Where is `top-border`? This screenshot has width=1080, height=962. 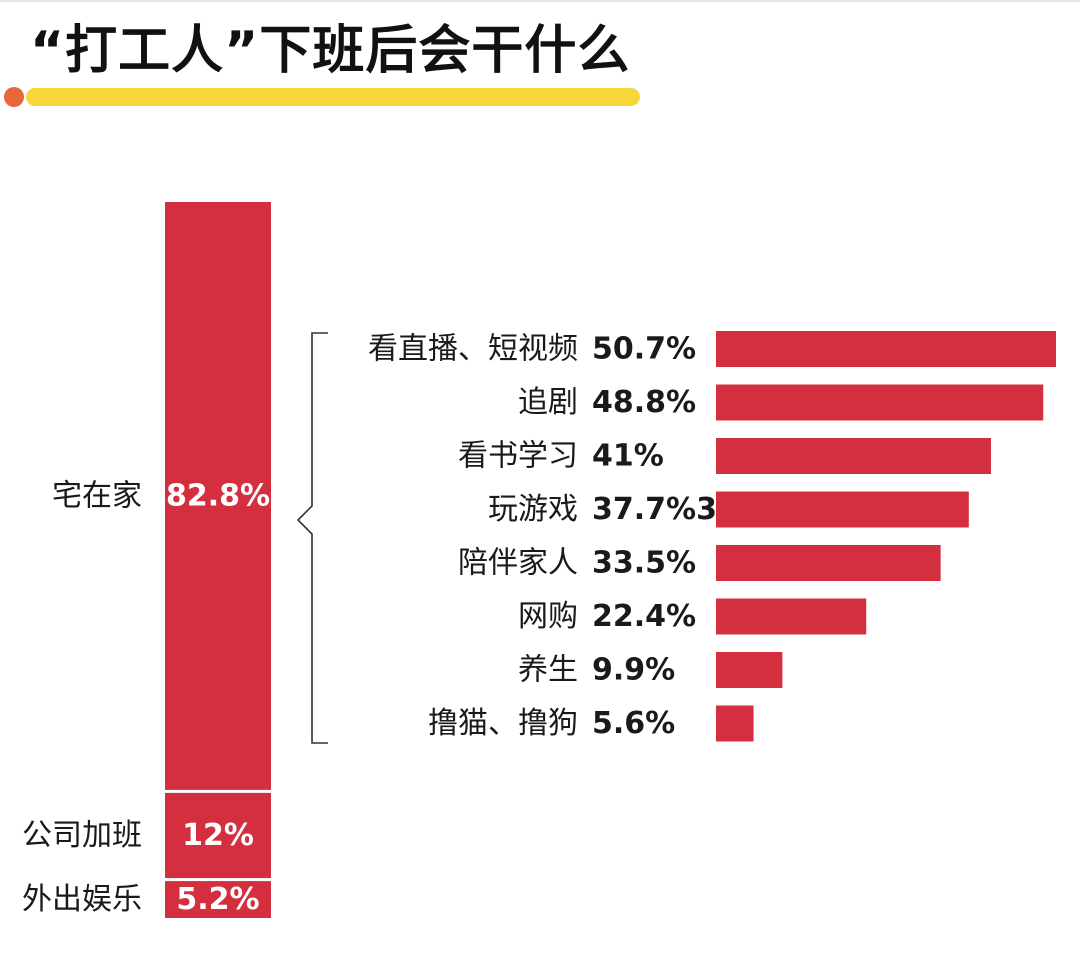
top-border is located at coordinates (540, 1).